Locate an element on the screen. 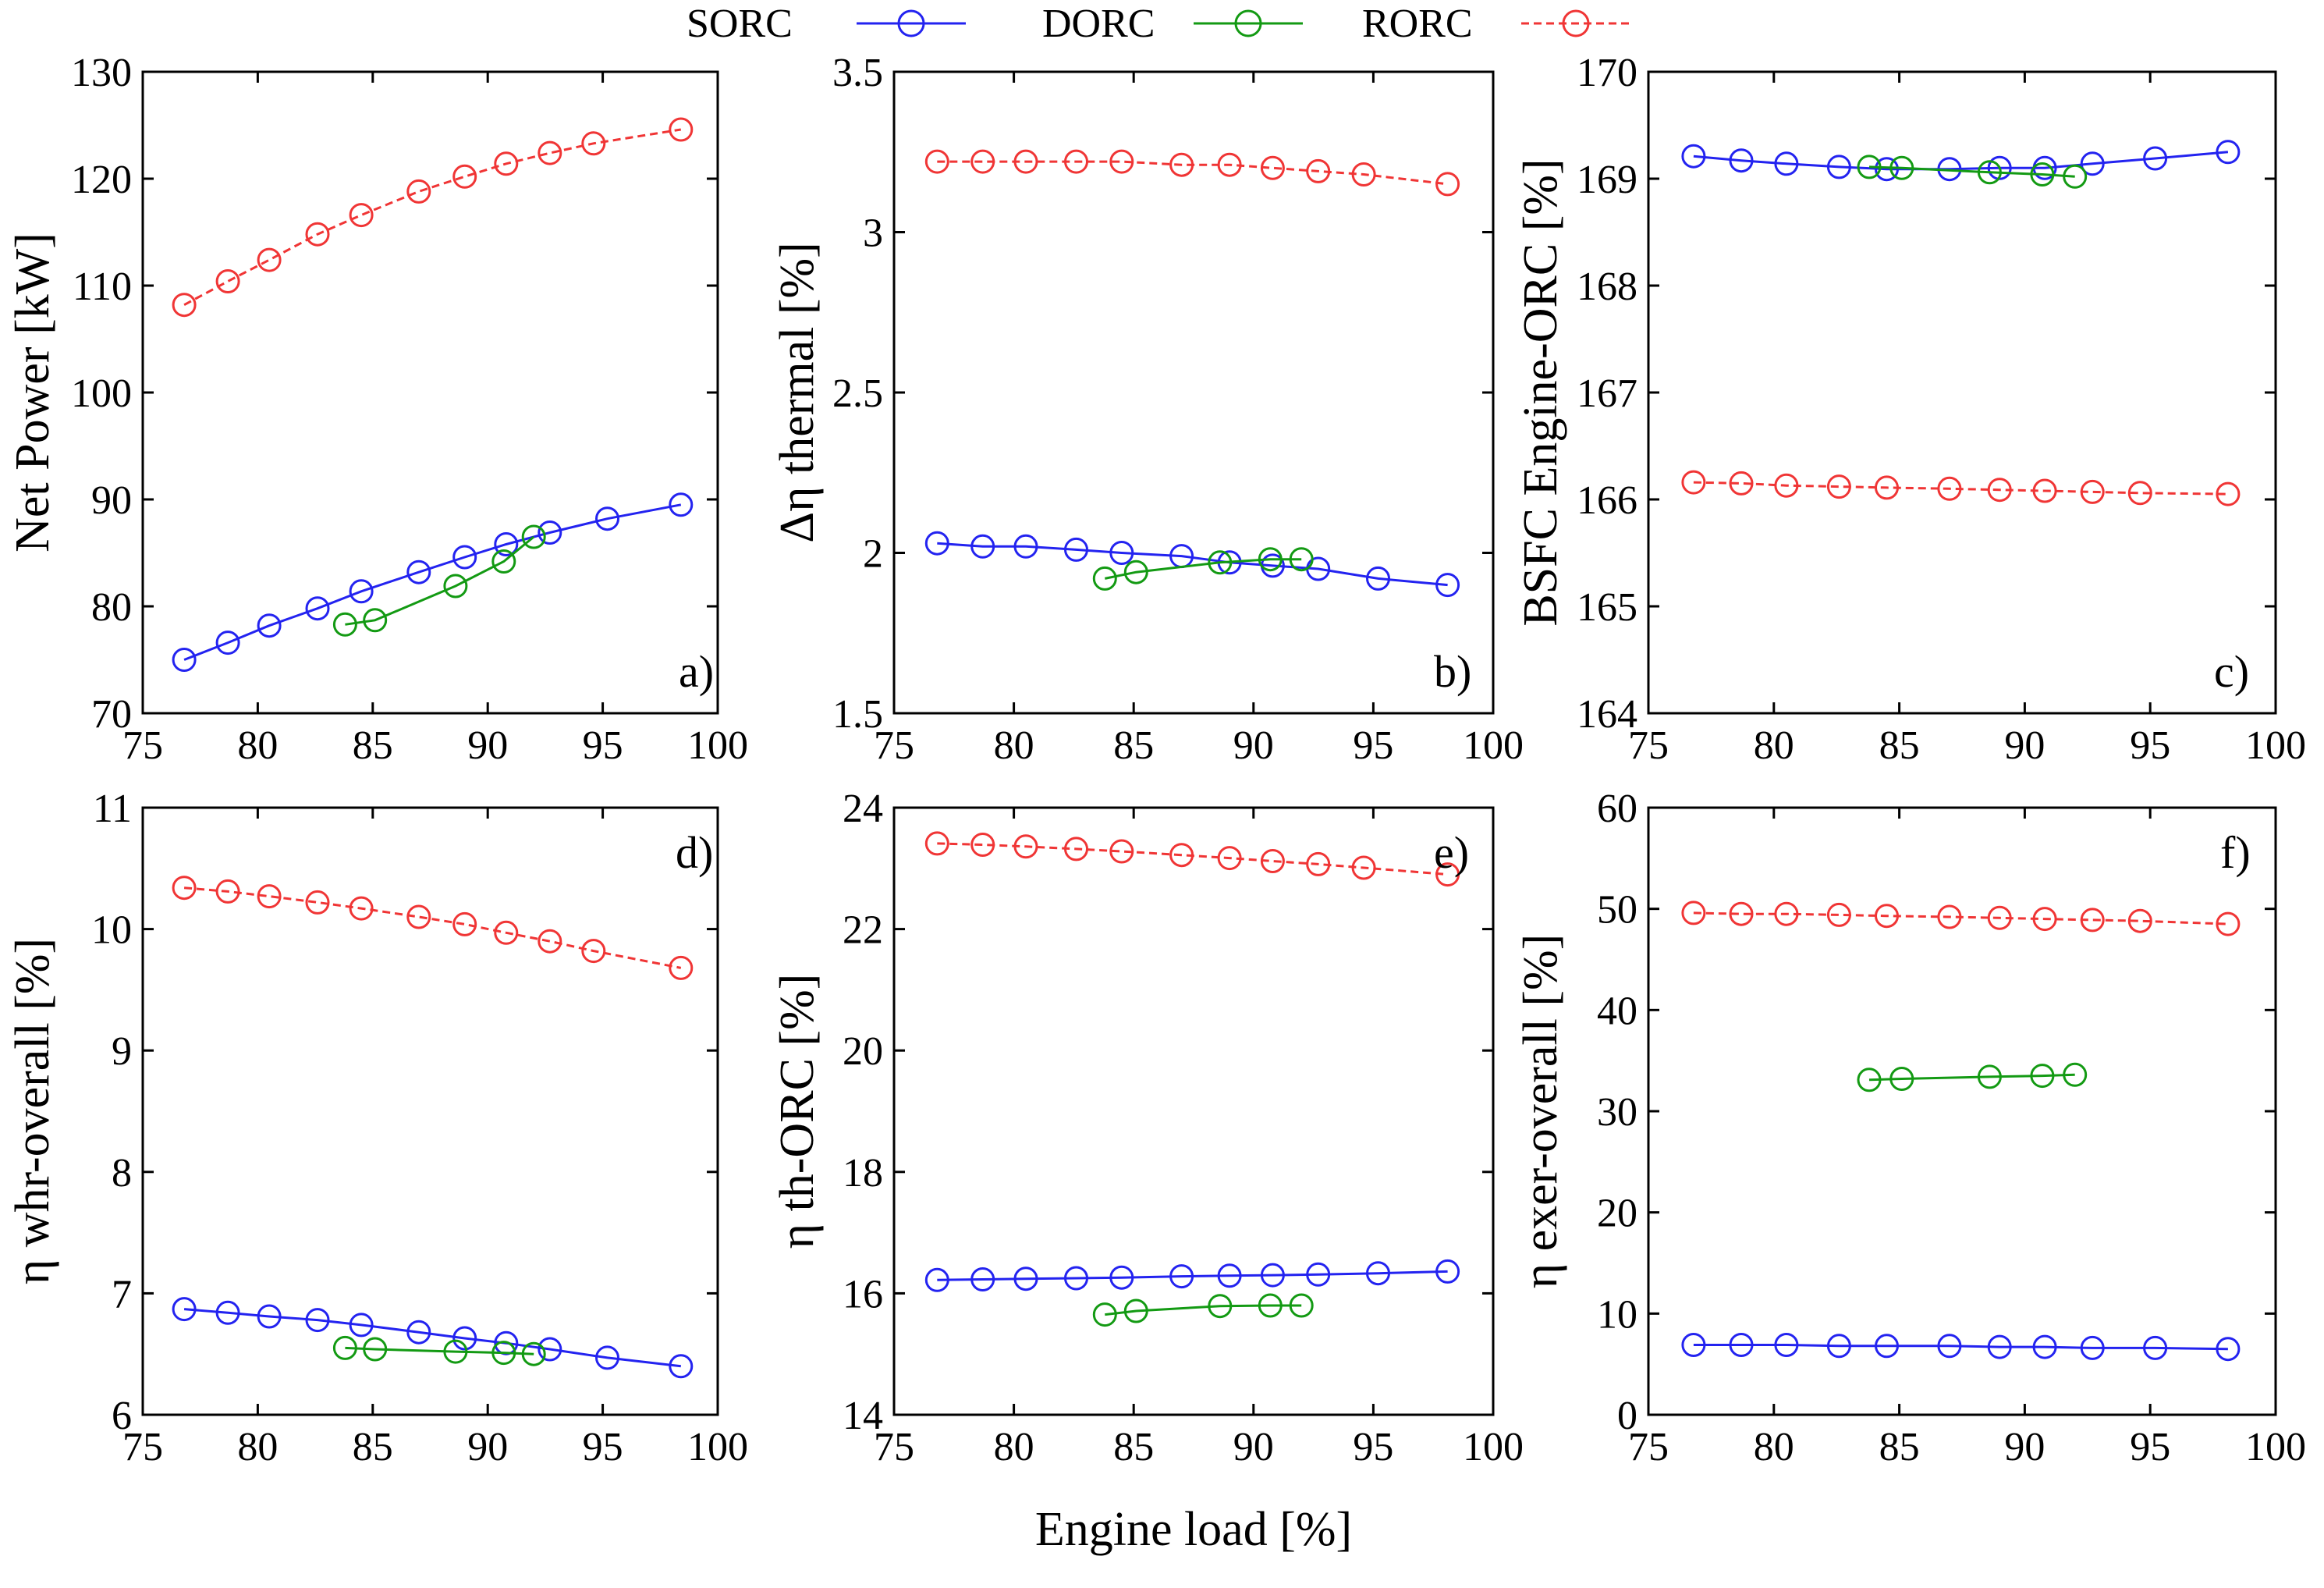  y-tick-label: 90 is located at coordinates (111, 500).